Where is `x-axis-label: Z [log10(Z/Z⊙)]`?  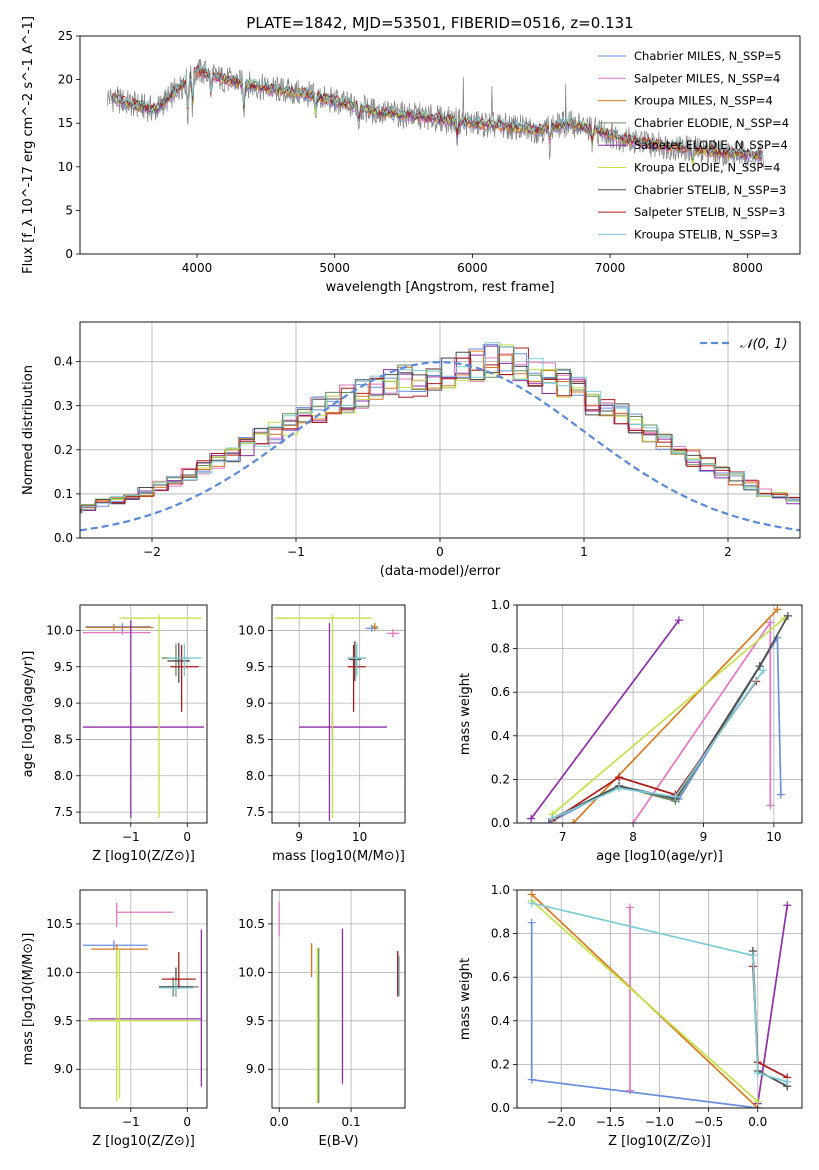
x-axis-label: Z [log10(Z/Z⊙)] is located at coordinates (143, 856).